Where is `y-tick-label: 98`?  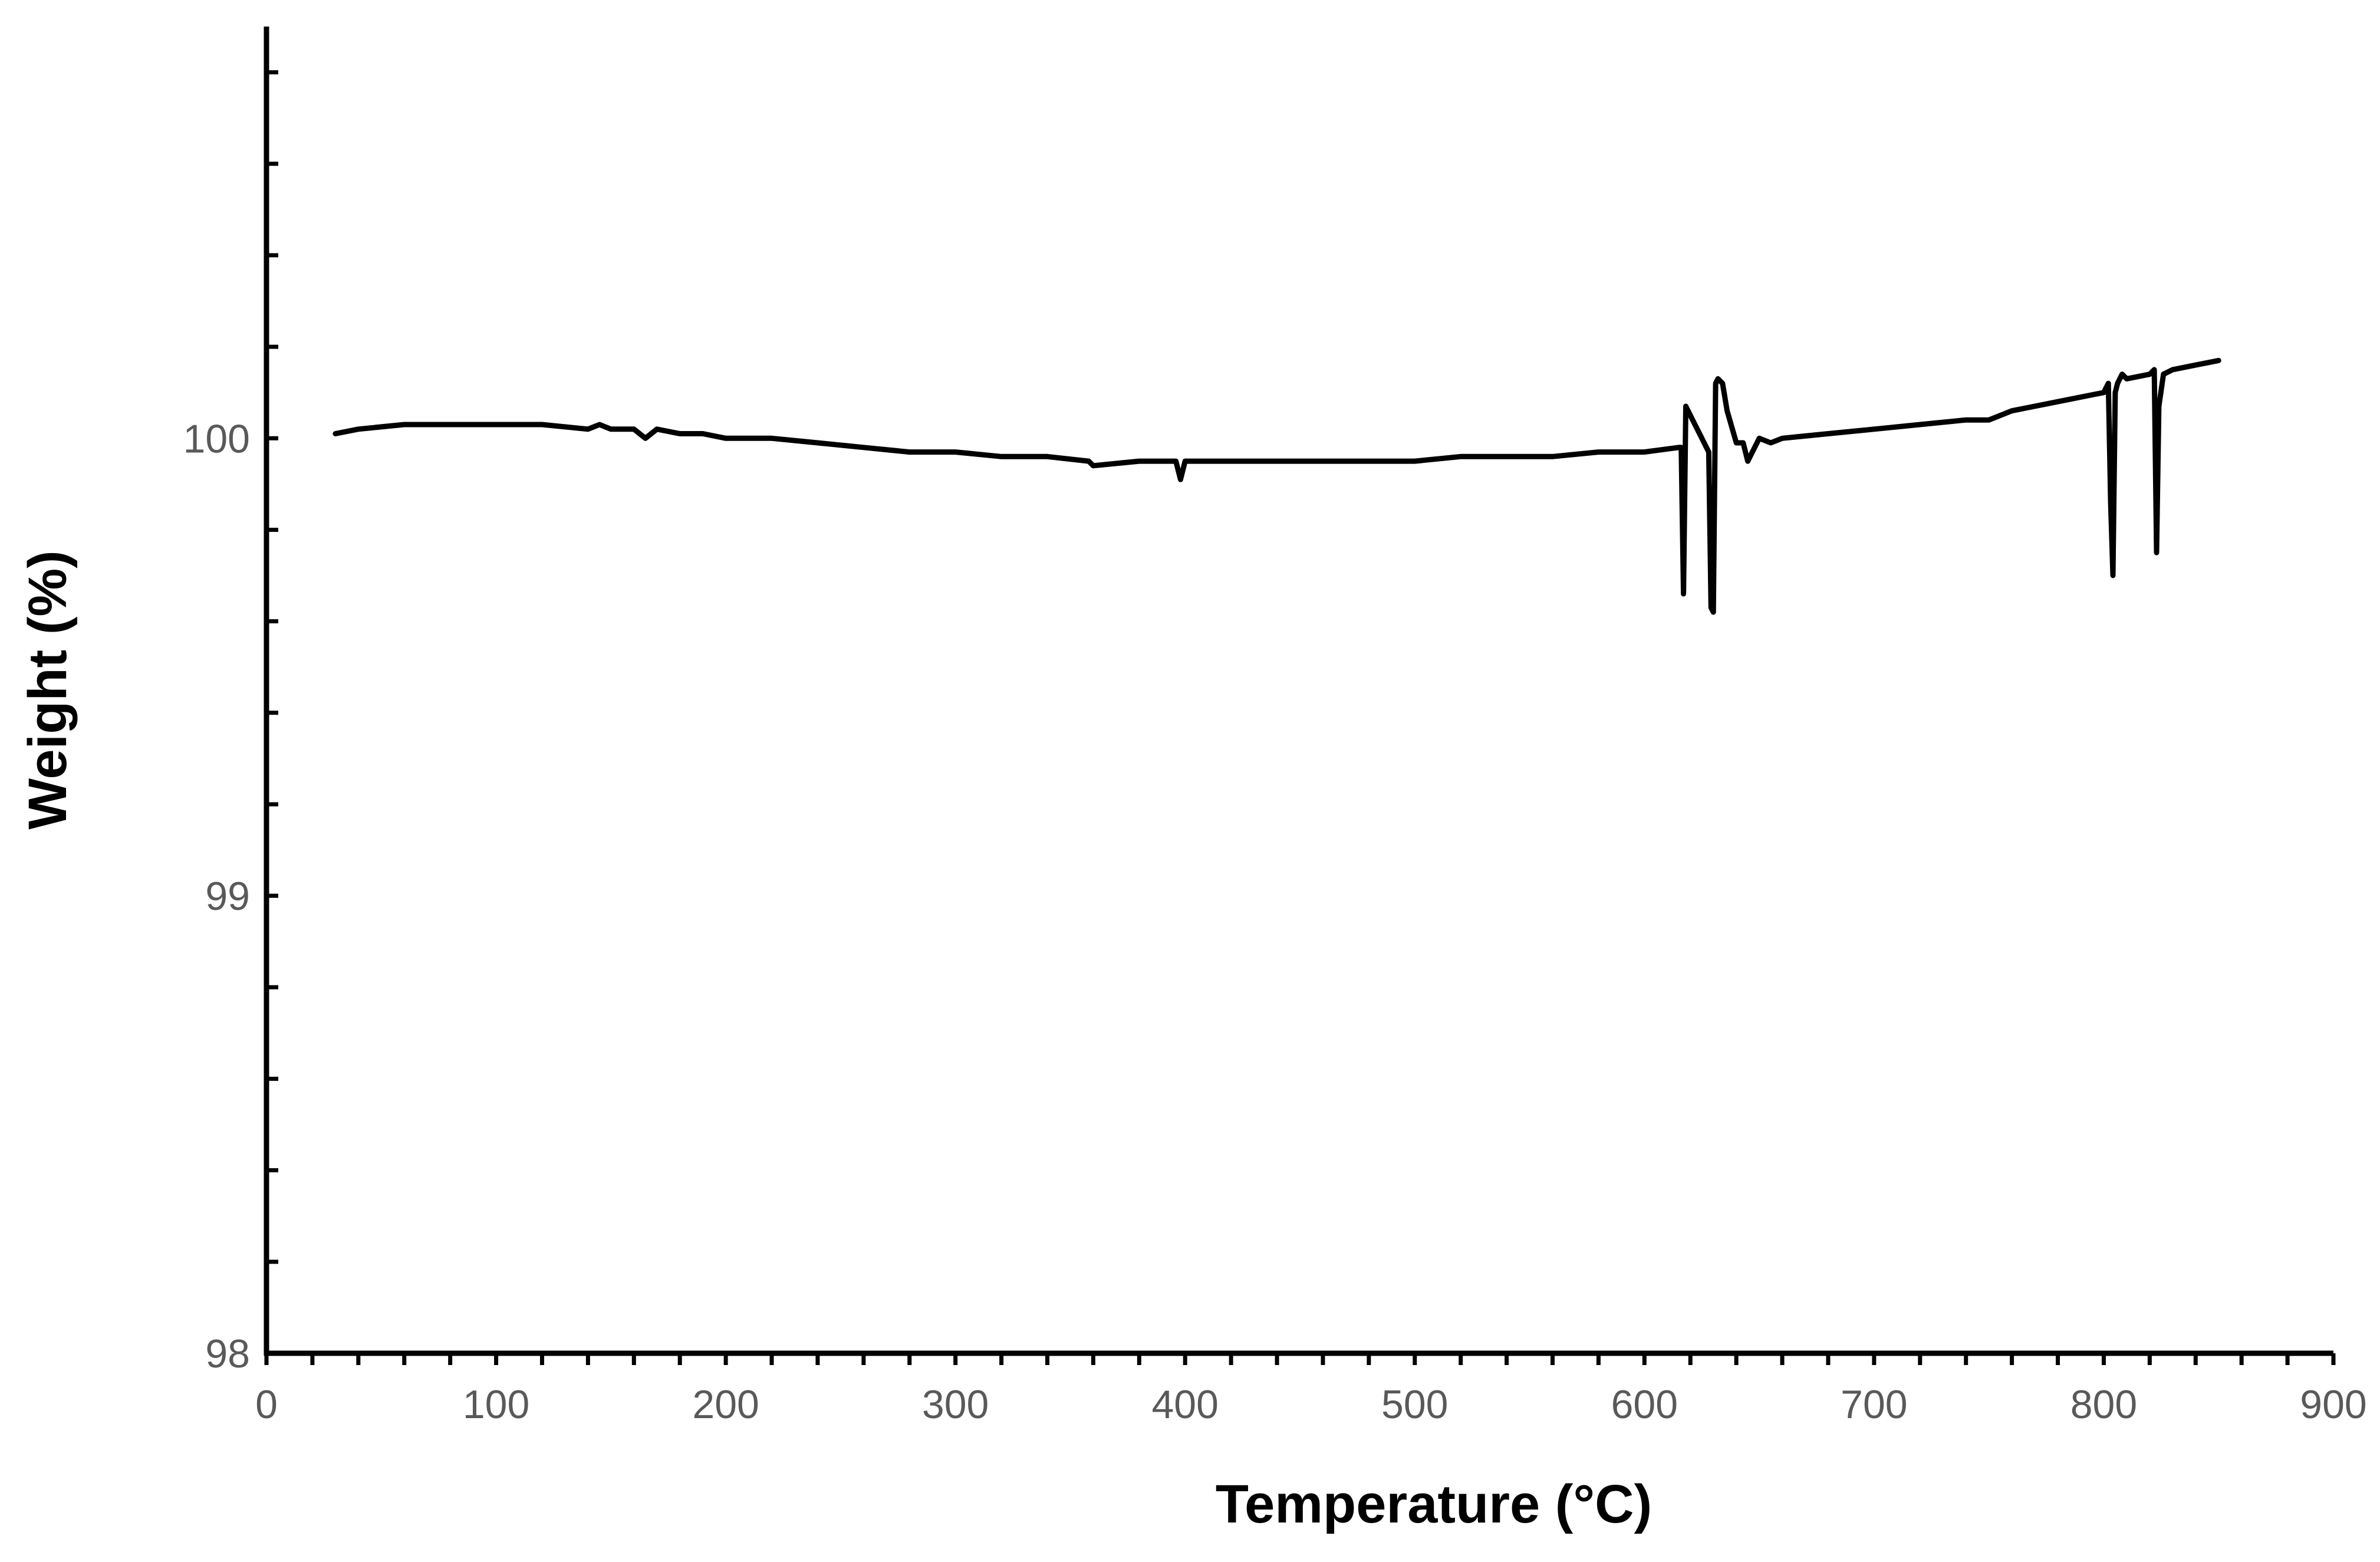 y-tick-label: 98 is located at coordinates (227, 1353).